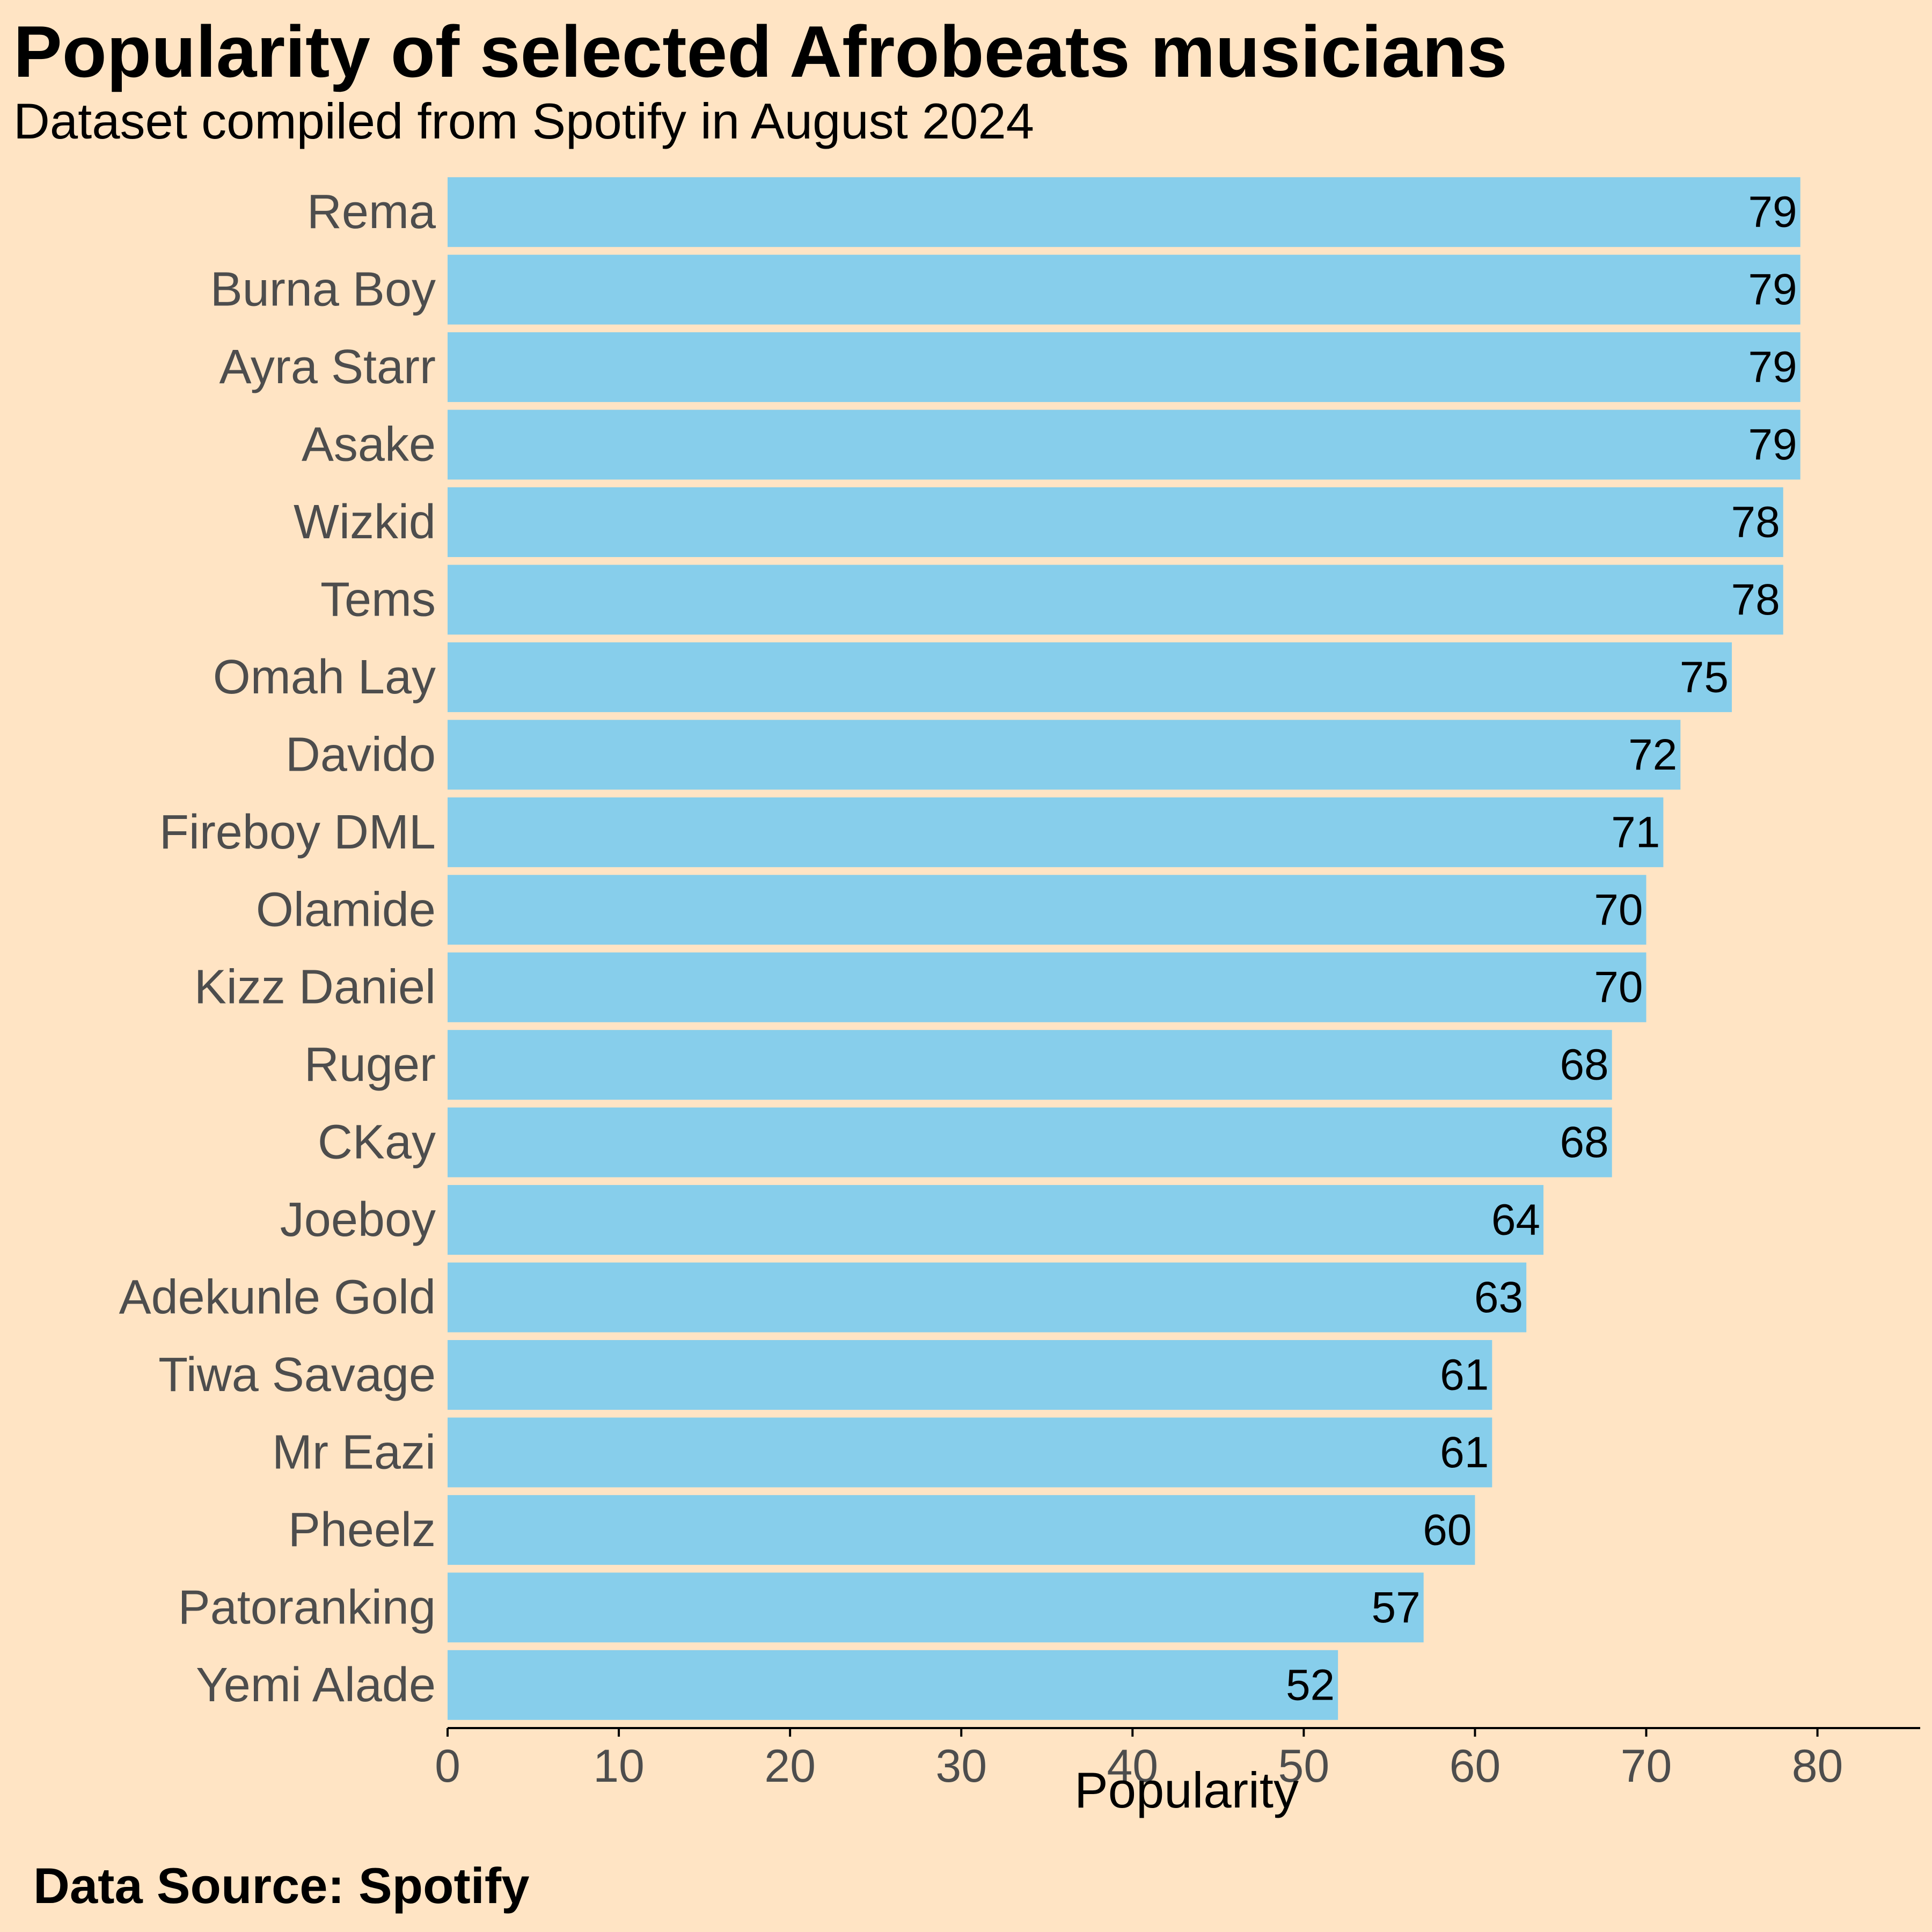 This screenshot has height=1932, width=1932. Describe the element at coordinates (996, 1220) in the screenshot. I see `bar-joeboy` at that location.